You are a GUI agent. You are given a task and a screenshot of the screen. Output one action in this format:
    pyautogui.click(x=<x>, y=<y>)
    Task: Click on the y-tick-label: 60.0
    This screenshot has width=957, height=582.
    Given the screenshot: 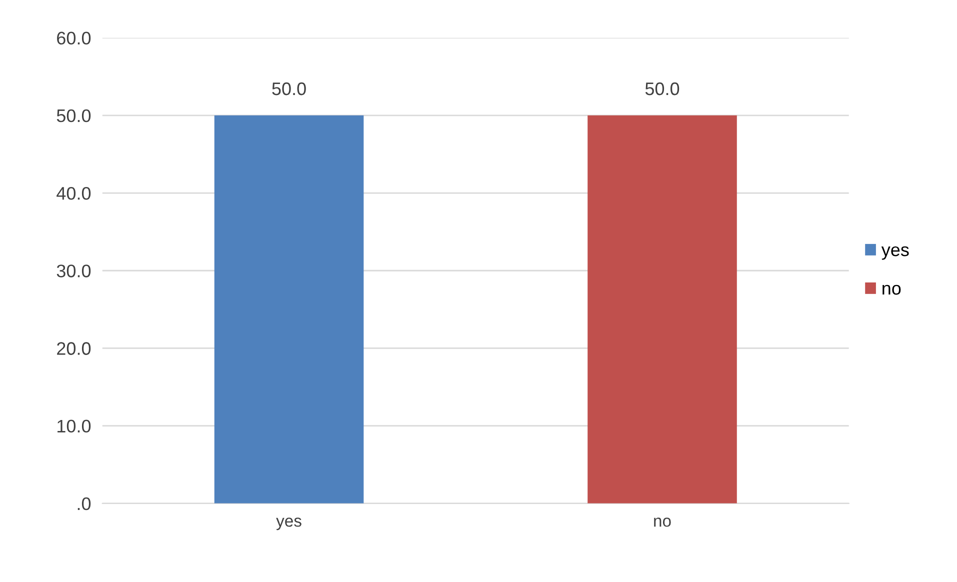 What is the action you would take?
    pyautogui.click(x=74, y=38)
    